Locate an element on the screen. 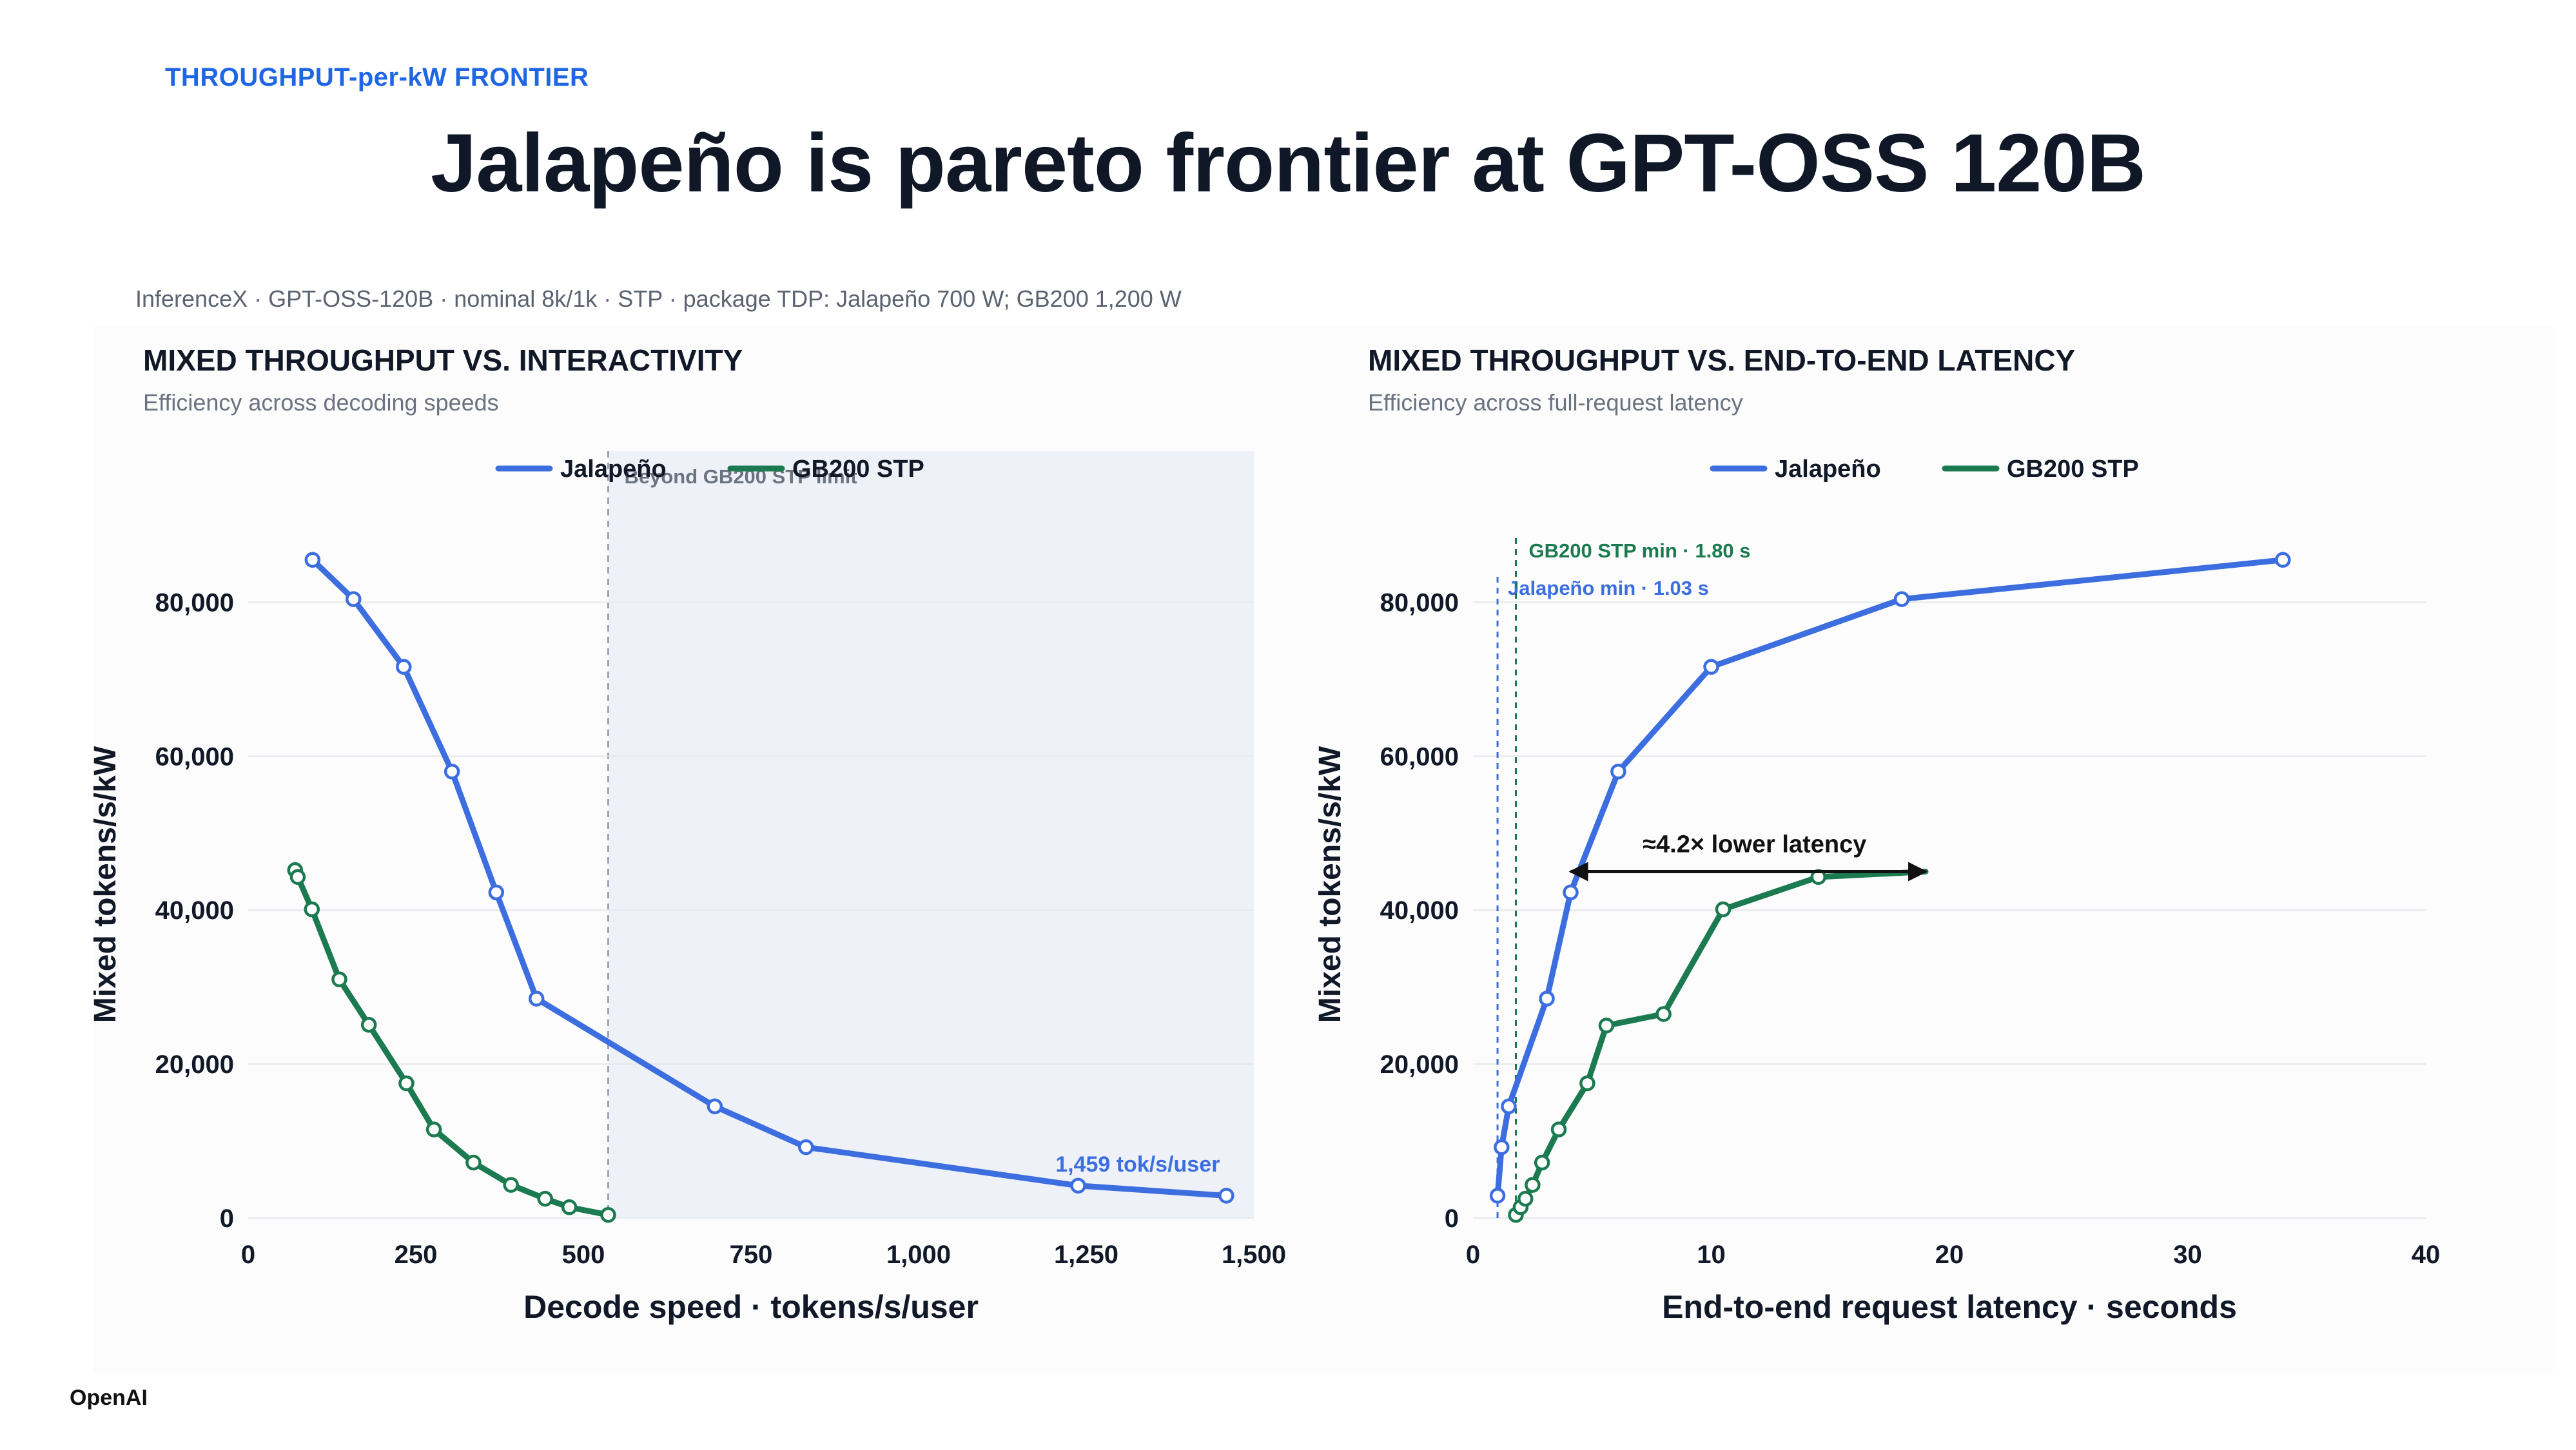 The width and height of the screenshot is (2576, 1450). x-tick-label: 1,250 is located at coordinates (1086, 1255).